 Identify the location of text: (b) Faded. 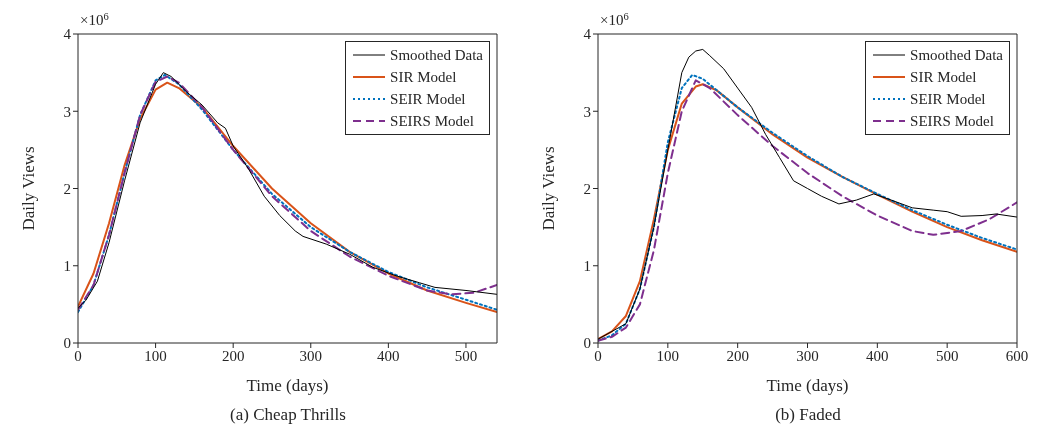
(808, 415).